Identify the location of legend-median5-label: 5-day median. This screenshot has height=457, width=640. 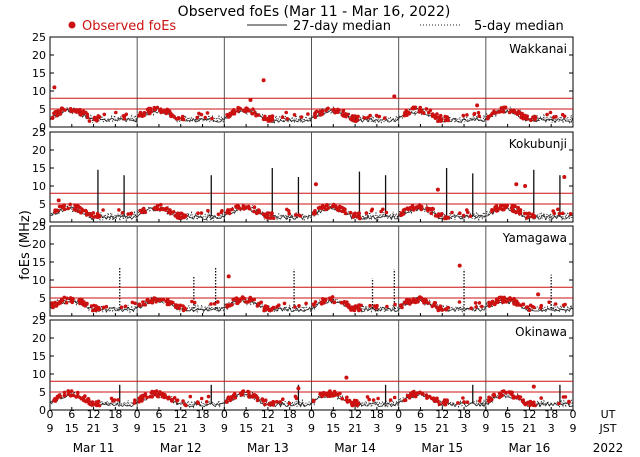
(519, 26).